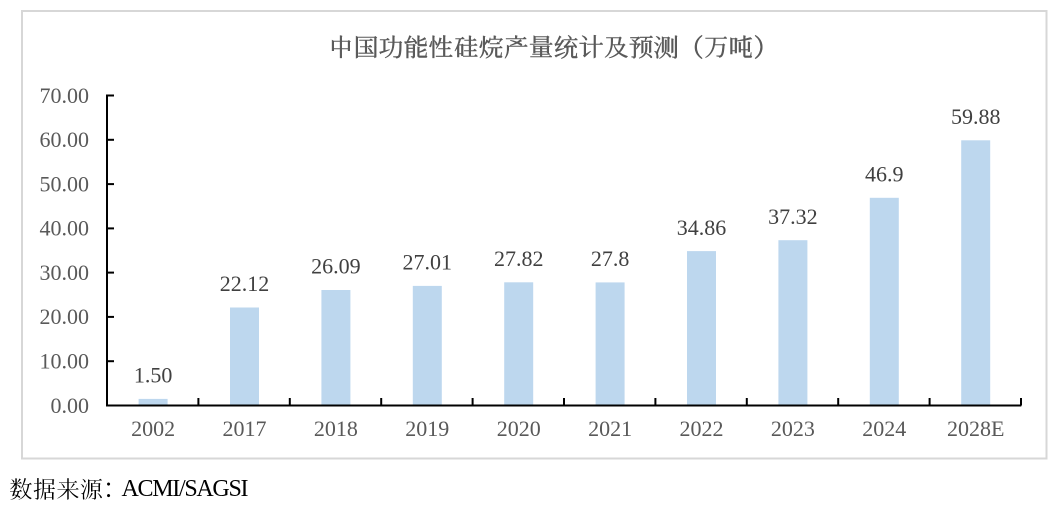 The width and height of the screenshot is (1063, 506). I want to click on svg-text: 中国功能性硅烷产量统计及预测（万吨）, so click(554, 47).